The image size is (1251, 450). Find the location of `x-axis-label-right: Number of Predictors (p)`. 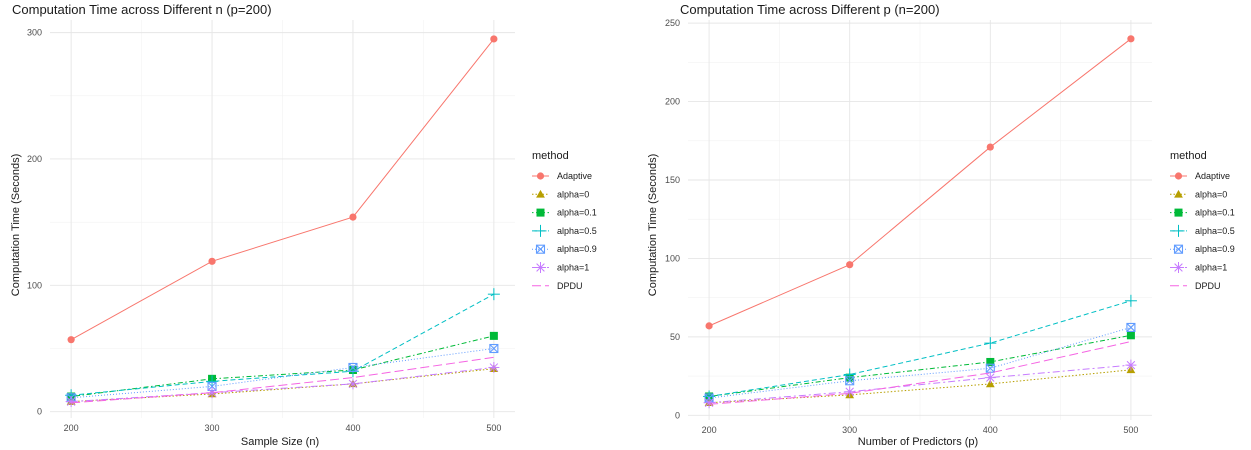

x-axis-label-right: Number of Predictors (p) is located at coordinates (918, 442).